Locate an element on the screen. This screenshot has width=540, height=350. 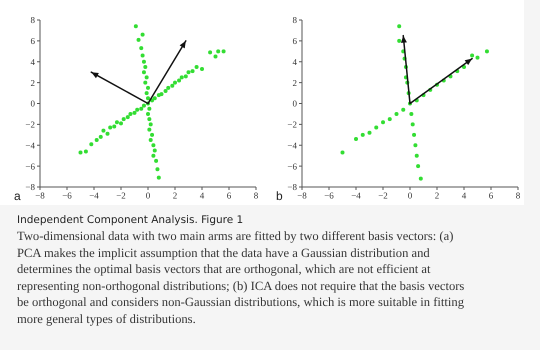
text: b is located at coordinates (279, 196).